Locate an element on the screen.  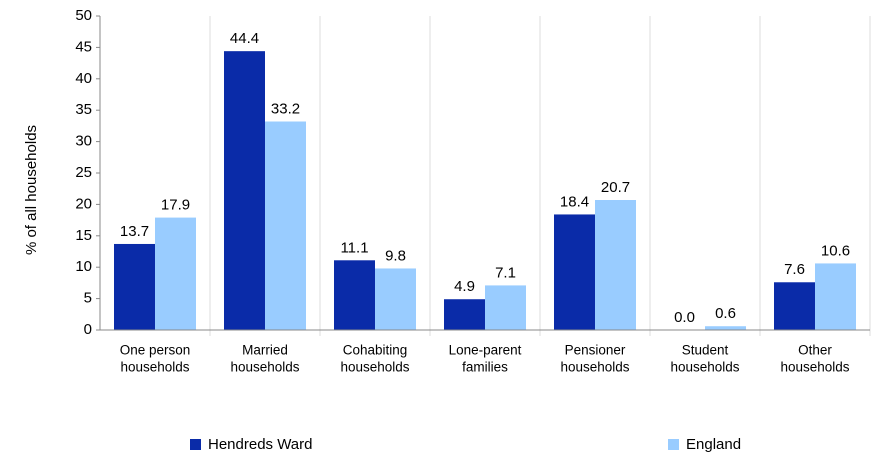
y-tick-label: 20 is located at coordinates (83, 203).